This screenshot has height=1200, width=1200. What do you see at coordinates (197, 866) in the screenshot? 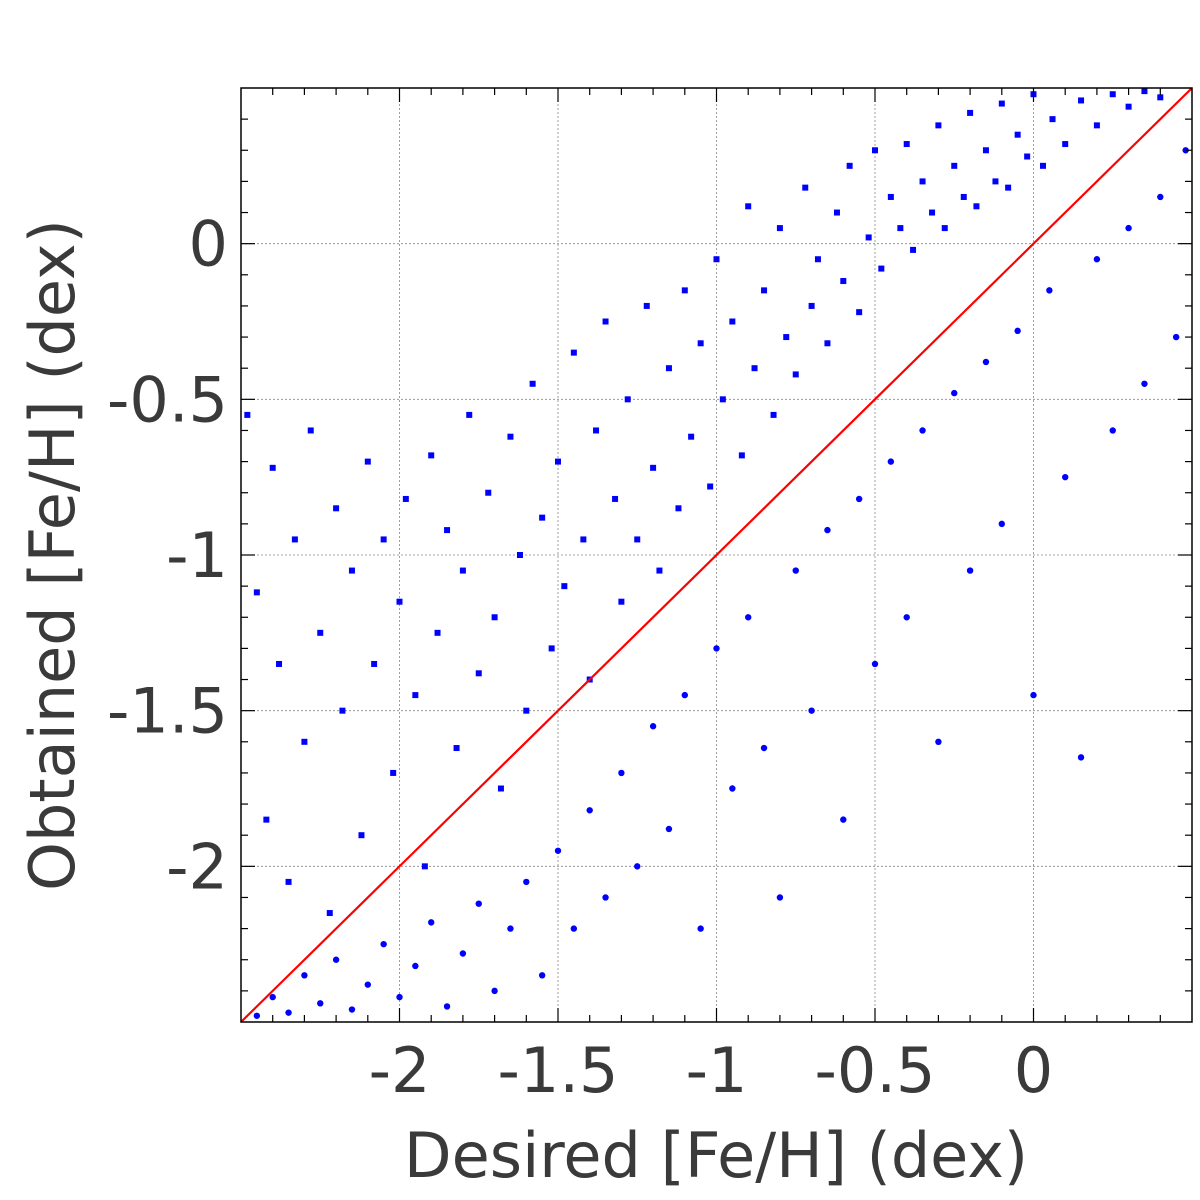
I see `y-tick-label-0: -2` at bounding box center [197, 866].